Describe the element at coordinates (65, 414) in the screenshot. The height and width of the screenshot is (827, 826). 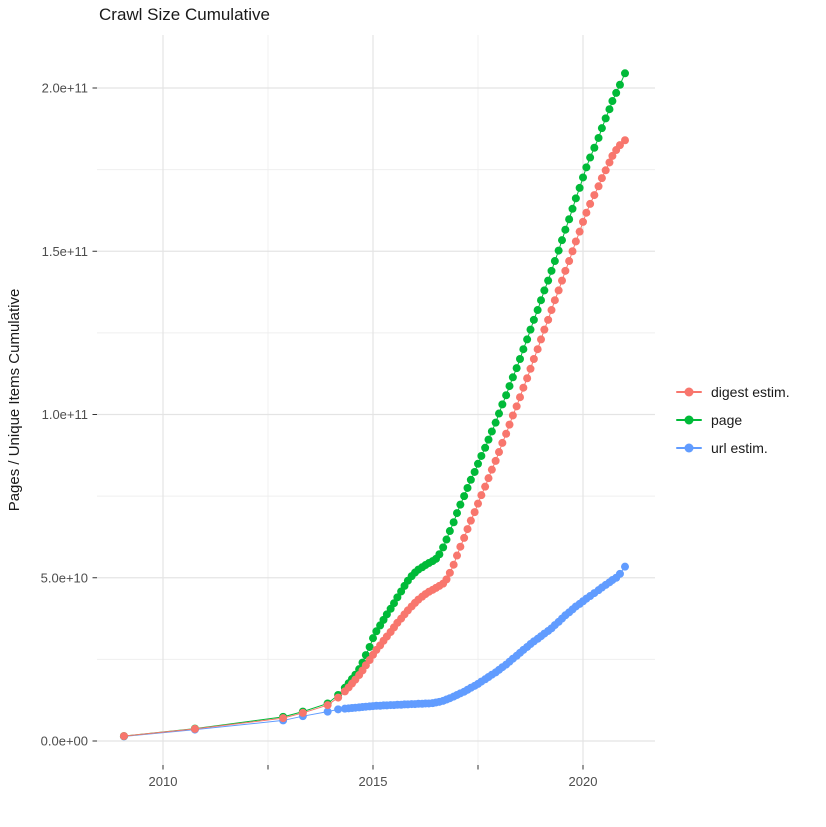
I see `y-tick-label: 1.0e+11` at that location.